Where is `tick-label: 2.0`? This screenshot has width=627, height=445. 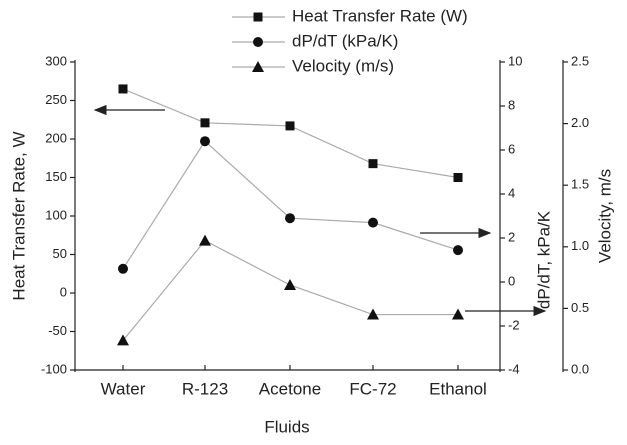
tick-label: 2.0 is located at coordinates (580, 122).